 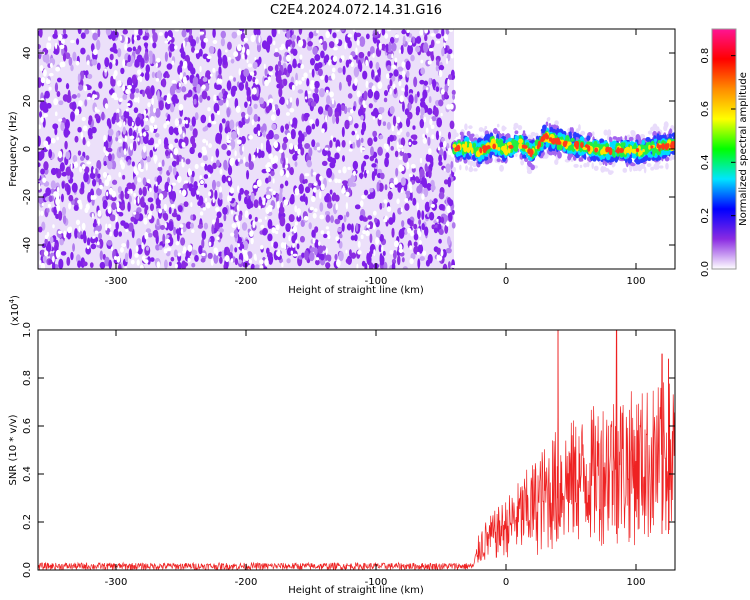 What do you see at coordinates (506, 582) in the screenshot?
I see `snr-x-tick-label: 0` at bounding box center [506, 582].